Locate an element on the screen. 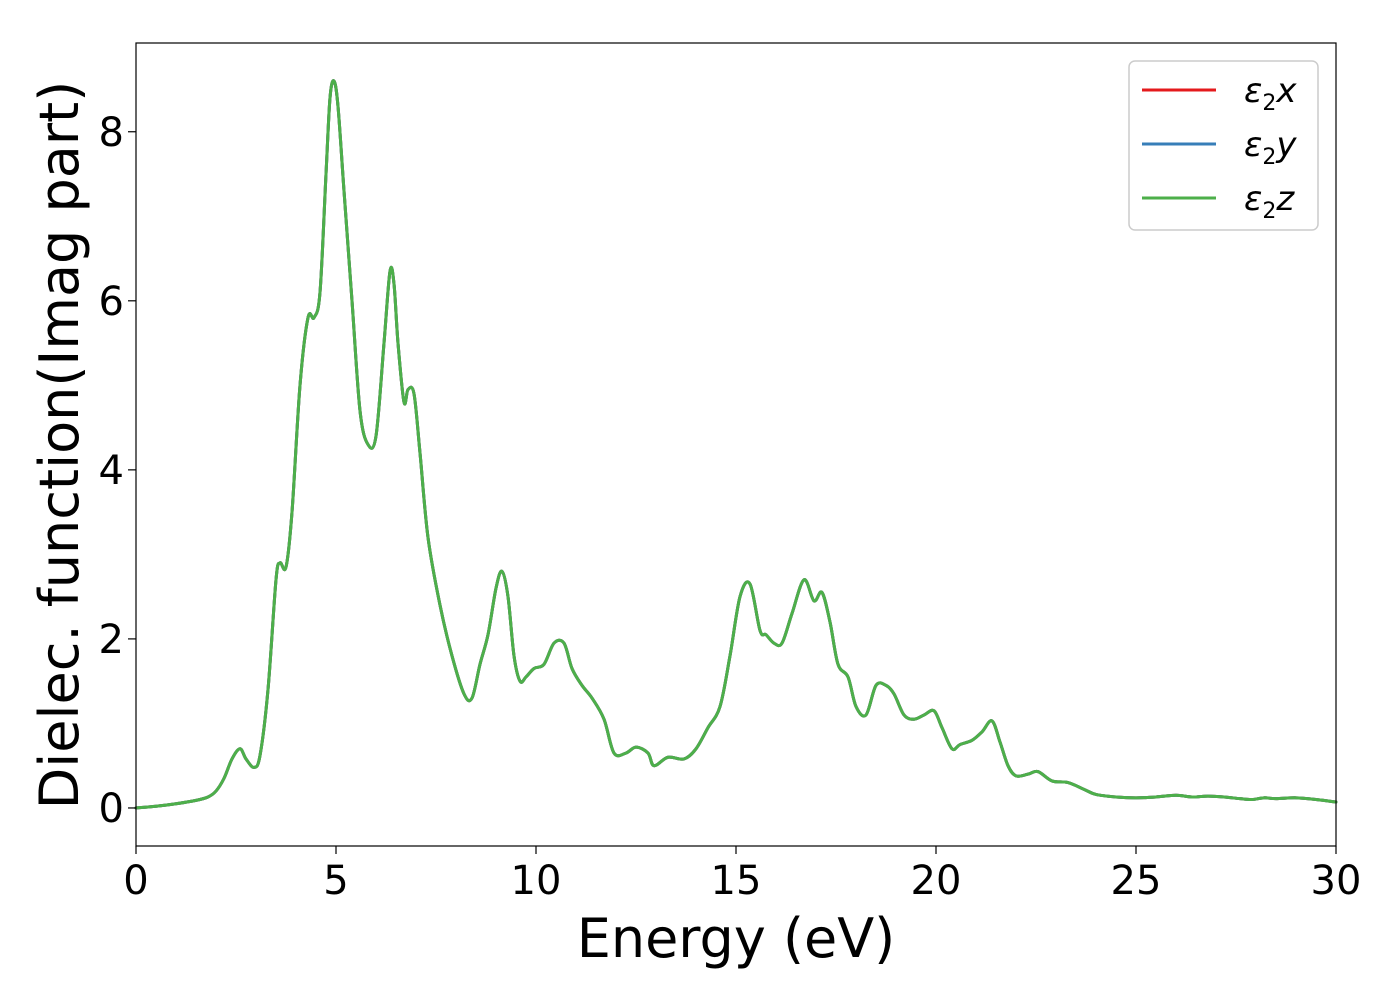 The height and width of the screenshot is (1000, 1400). x-tick-label: 30 is located at coordinates (1336, 881).